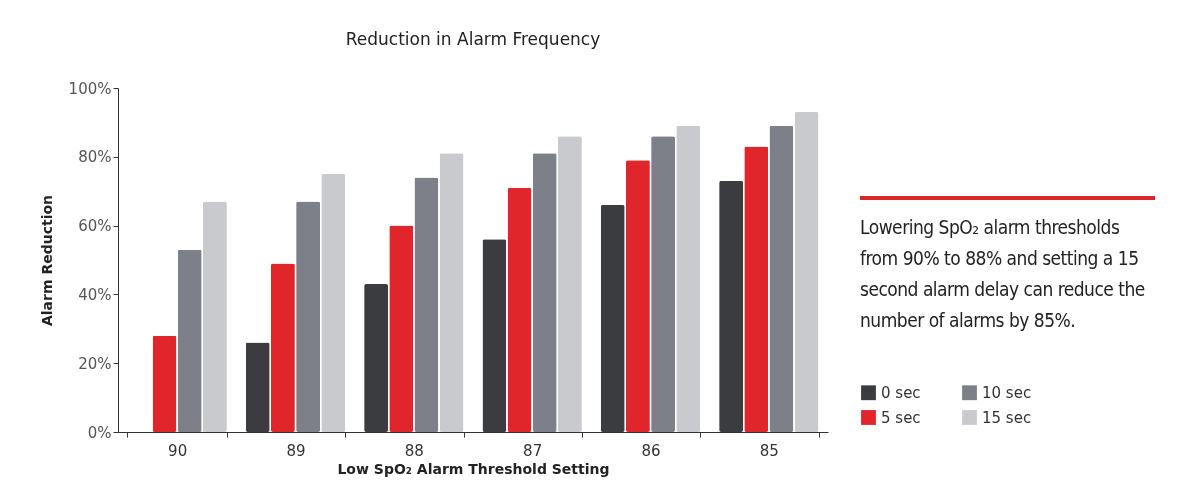  I want to click on x-tick-label: 88, so click(414, 450).